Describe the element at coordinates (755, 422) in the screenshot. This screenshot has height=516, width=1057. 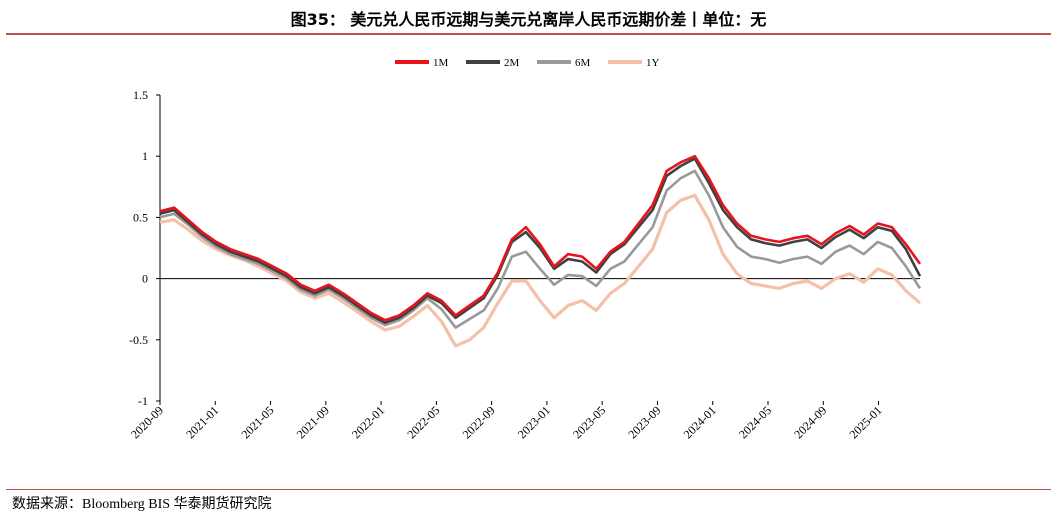
I see `x-tick-label: 2024-05` at that location.